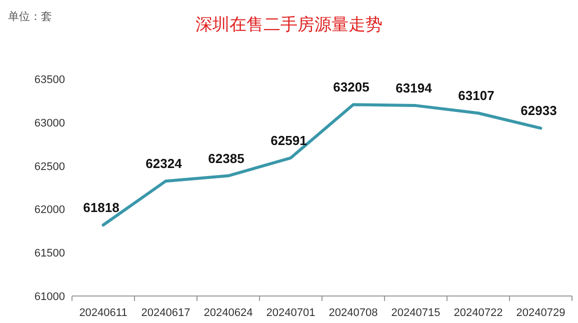 The height and width of the screenshot is (323, 578). Describe the element at coordinates (541, 313) in the screenshot. I see `x-tick-label: 20240729` at that location.